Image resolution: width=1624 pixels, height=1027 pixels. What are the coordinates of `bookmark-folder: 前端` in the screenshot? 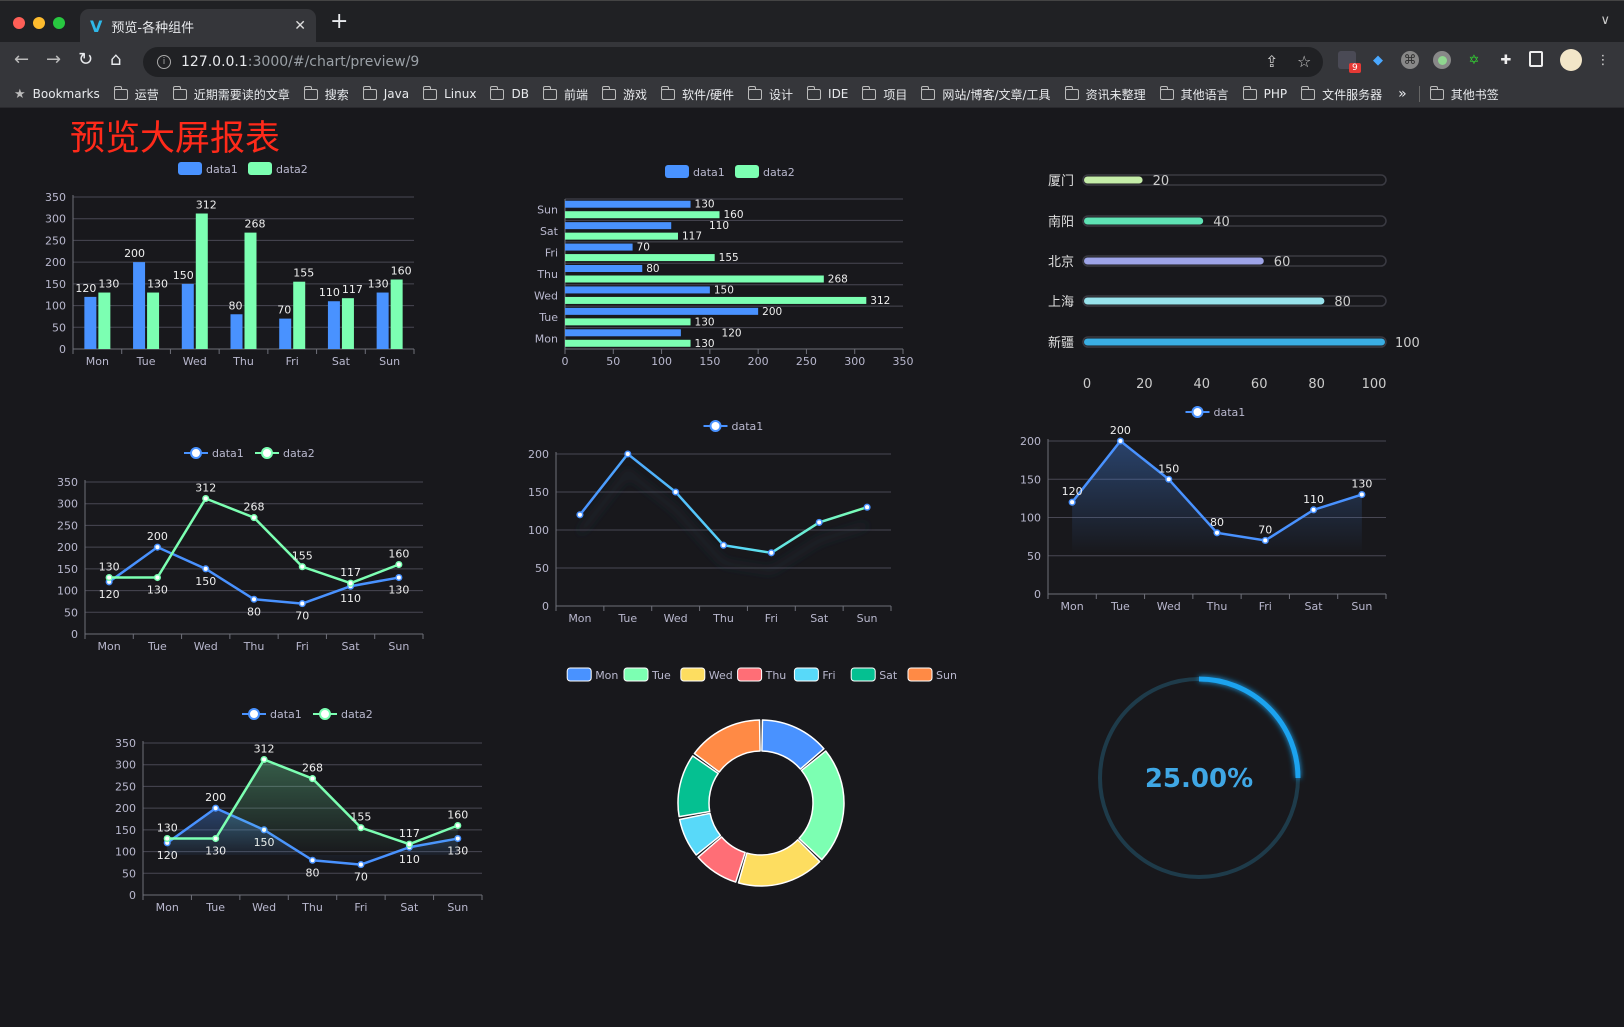 It's located at (565, 94).